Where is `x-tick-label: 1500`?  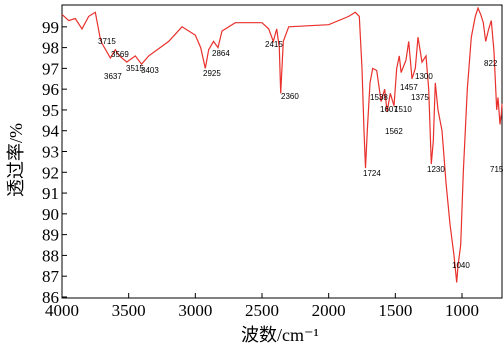 x-tick-label: 1500 is located at coordinates (395, 310).